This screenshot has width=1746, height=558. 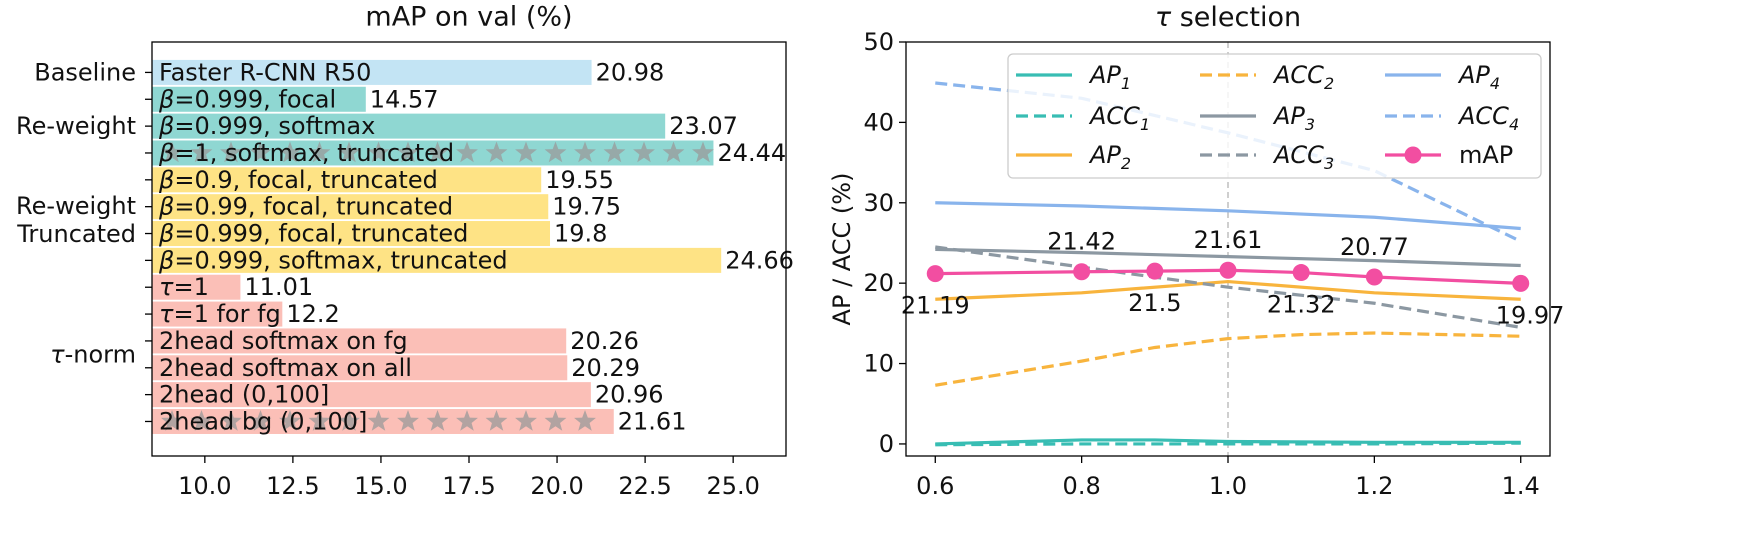 What do you see at coordinates (1228, 240) in the screenshot?
I see `map-value-label: 21.61` at bounding box center [1228, 240].